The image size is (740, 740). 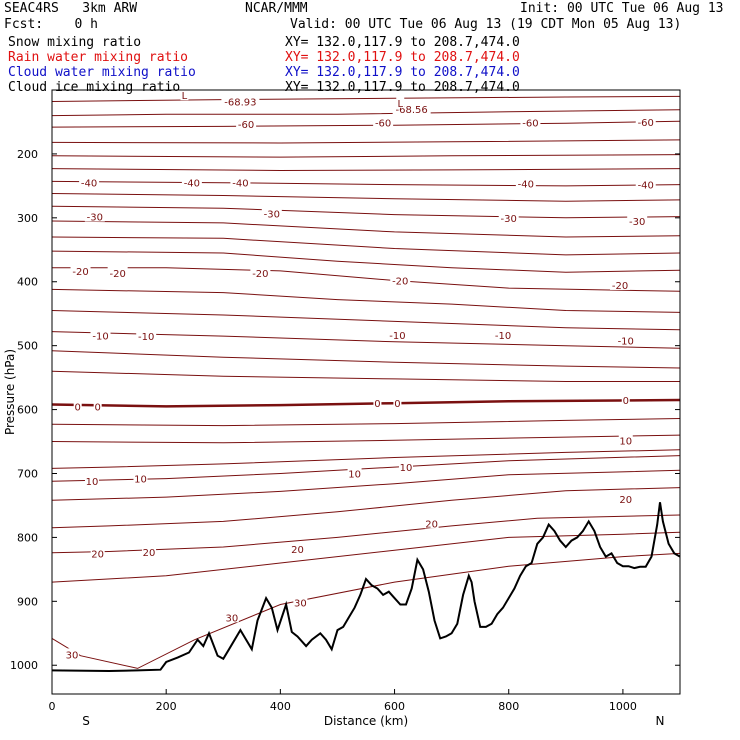 What do you see at coordinates (27, 537) in the screenshot?
I see `y-tick-label-800: 800` at bounding box center [27, 537].